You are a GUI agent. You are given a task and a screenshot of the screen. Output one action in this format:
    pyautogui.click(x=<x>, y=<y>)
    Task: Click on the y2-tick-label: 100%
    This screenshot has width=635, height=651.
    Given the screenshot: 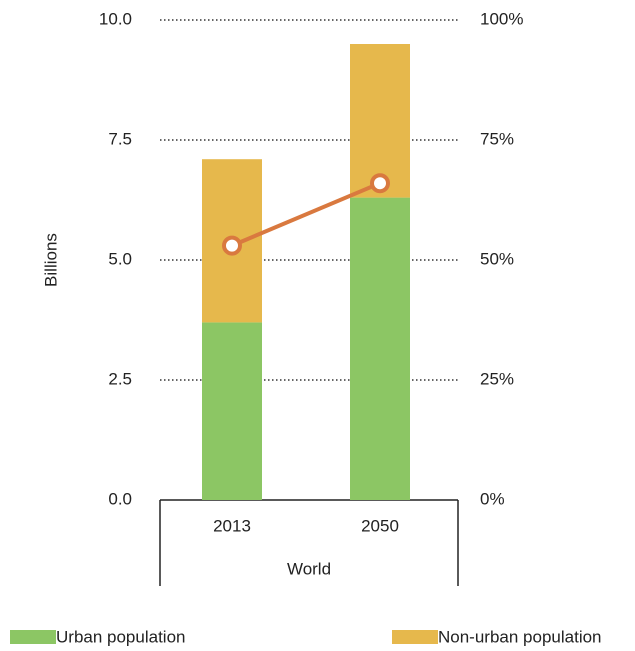 What is the action you would take?
    pyautogui.click(x=501, y=18)
    